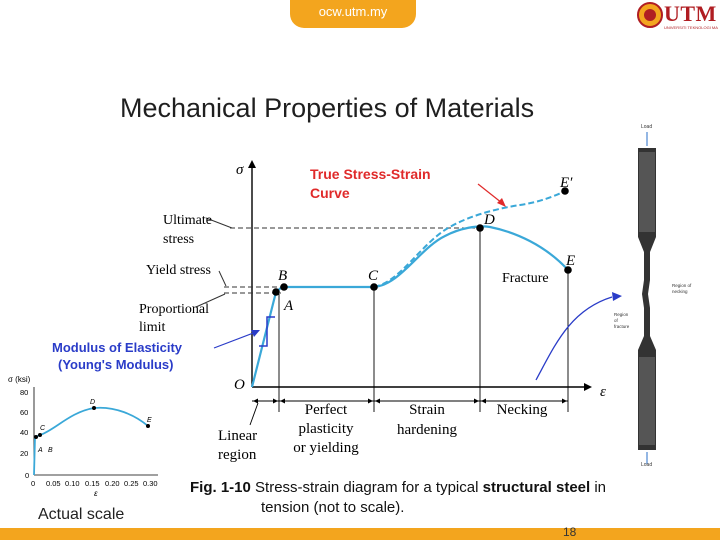  Describe the element at coordinates (240, 170) in the screenshot. I see `sigma-label: σ` at that location.